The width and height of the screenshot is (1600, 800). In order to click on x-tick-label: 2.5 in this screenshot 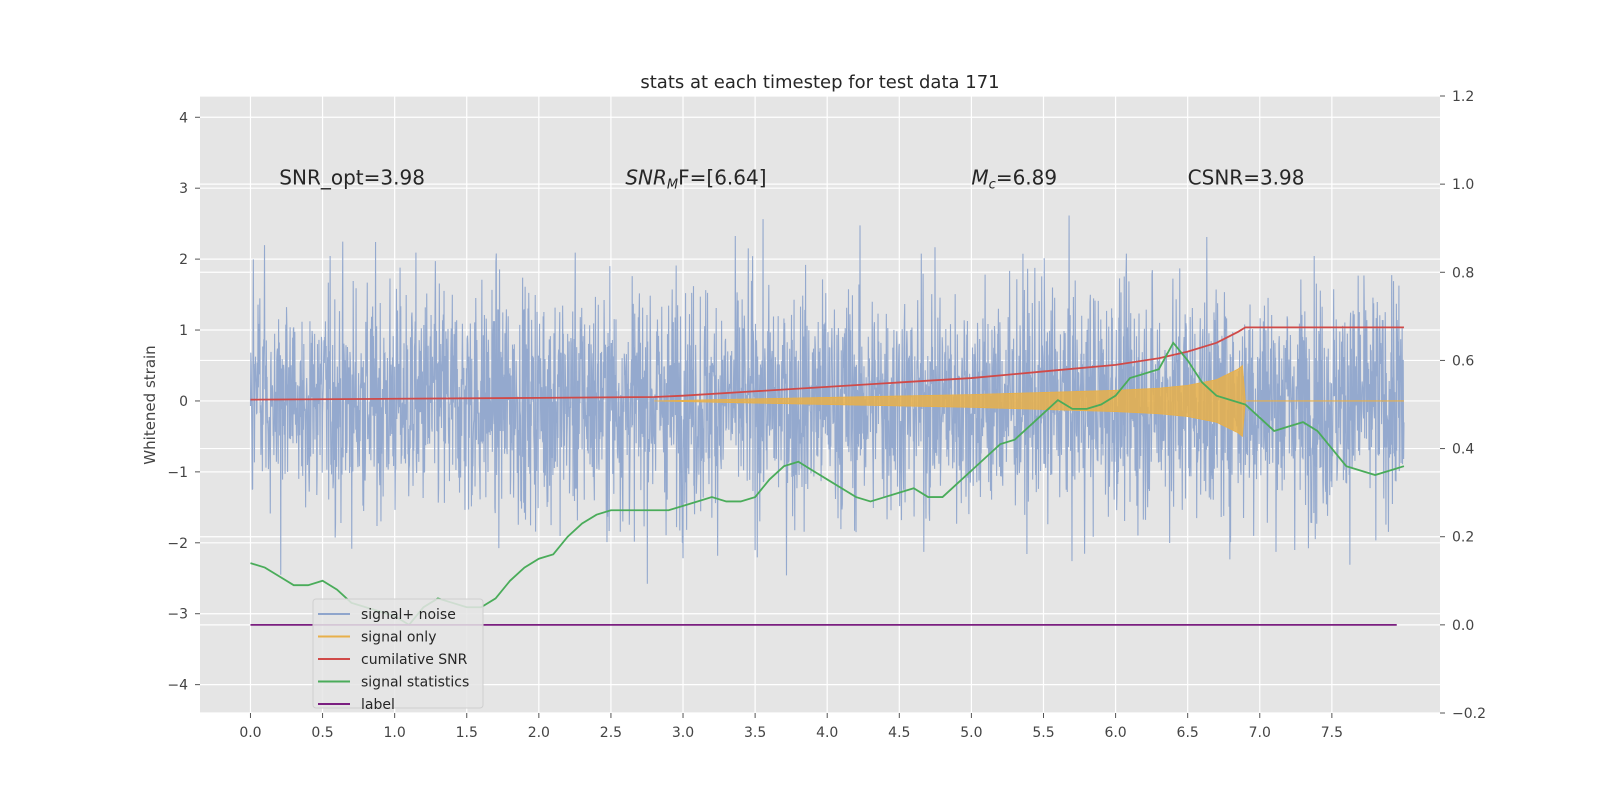, I will do `click(611, 733)`.